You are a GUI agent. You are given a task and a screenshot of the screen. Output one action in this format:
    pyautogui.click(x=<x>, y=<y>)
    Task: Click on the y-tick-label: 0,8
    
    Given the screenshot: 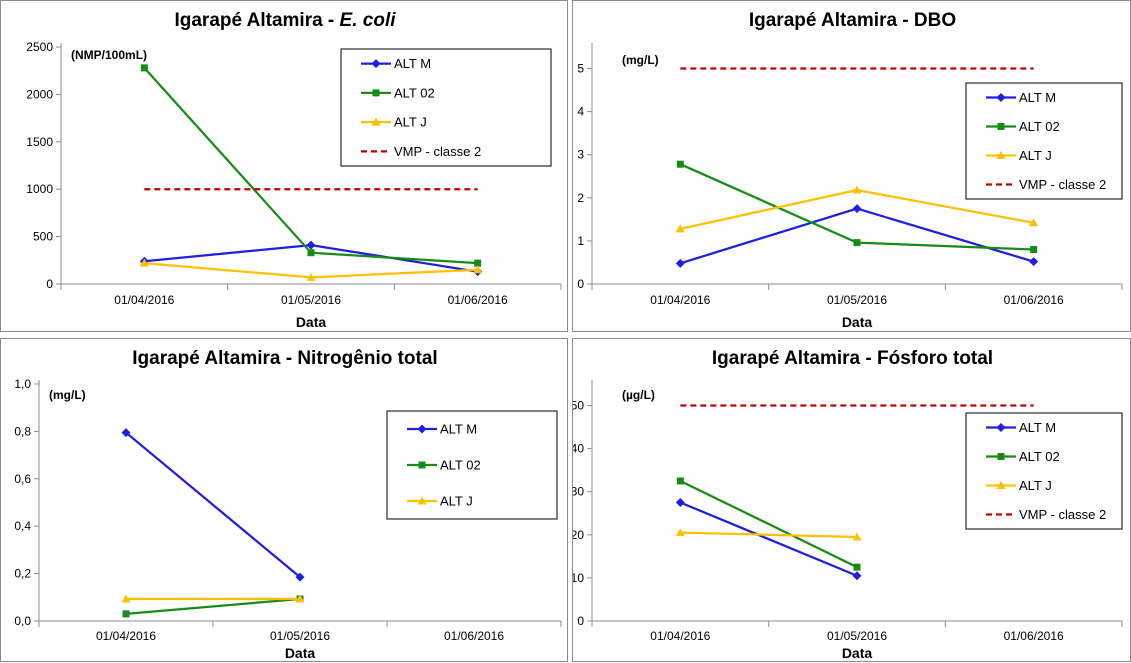 What is the action you would take?
    pyautogui.click(x=22, y=431)
    